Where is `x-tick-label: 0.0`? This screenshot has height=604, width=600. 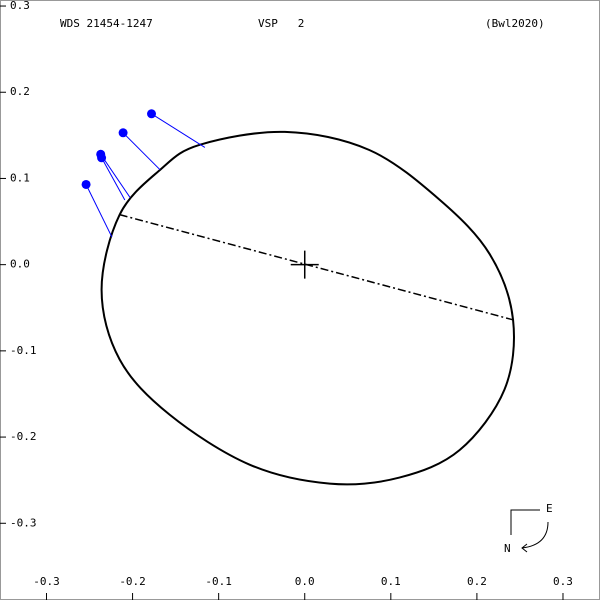 x-tick-label: 0.0 is located at coordinates (305, 581).